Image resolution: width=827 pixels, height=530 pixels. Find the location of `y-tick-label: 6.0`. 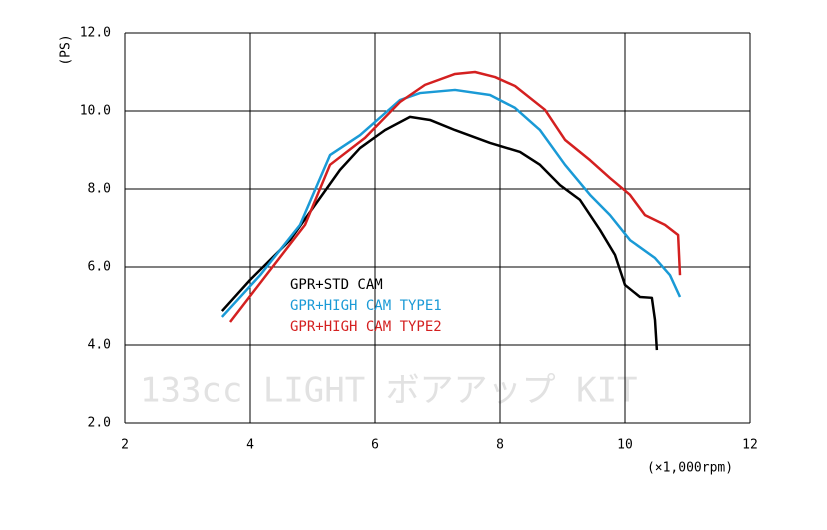

y-tick-label: 6.0 is located at coordinates (99, 267).